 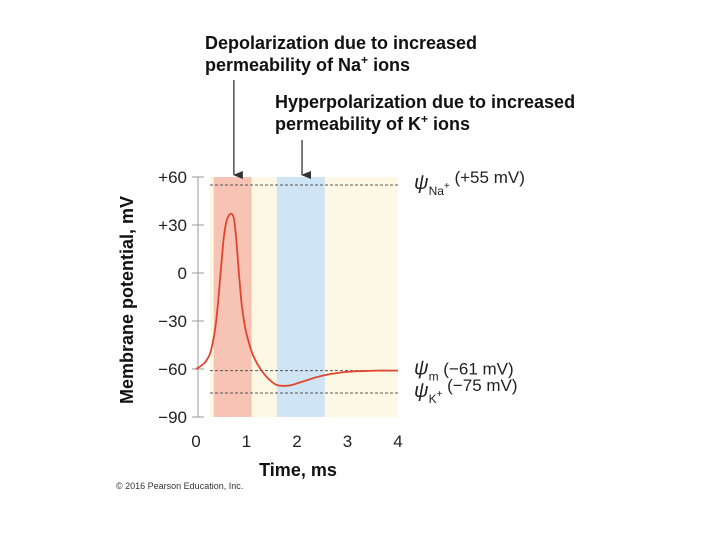 I want to click on equilibrium-labels-group: ψNa+ (+55 mV) ψm (−61 mV)ψK+ (−75 mV), so click(x=469, y=287).